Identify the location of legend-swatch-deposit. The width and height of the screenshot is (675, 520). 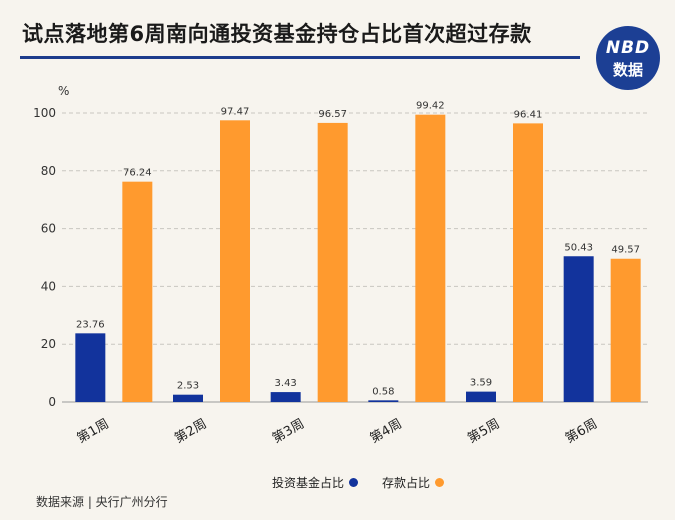
(440, 482).